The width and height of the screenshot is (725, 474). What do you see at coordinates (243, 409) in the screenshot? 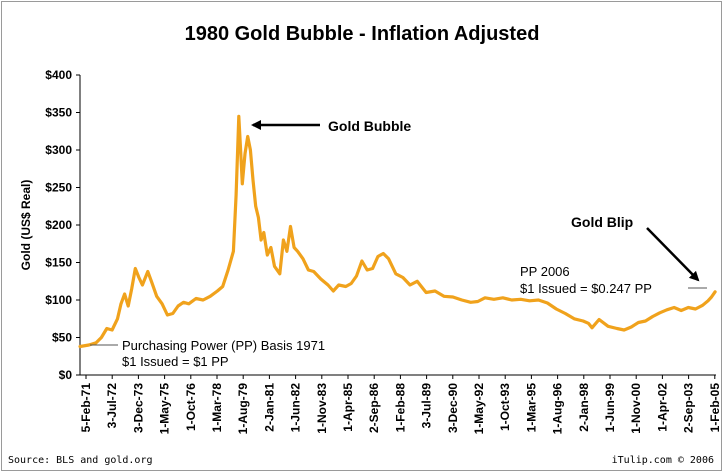
I see `x-tick-label: 1-Aug-79` at bounding box center [243, 409].